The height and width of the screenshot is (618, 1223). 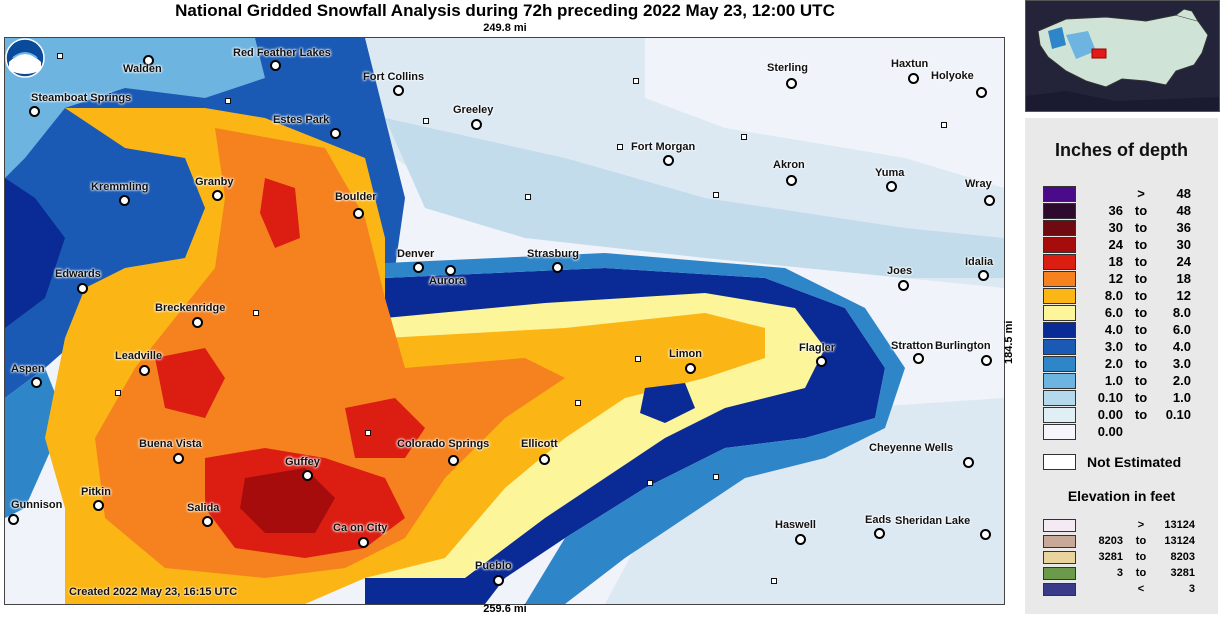 I want to click on city-label-red-feather-lakes: Red Feather Lakes, so click(x=282, y=53).